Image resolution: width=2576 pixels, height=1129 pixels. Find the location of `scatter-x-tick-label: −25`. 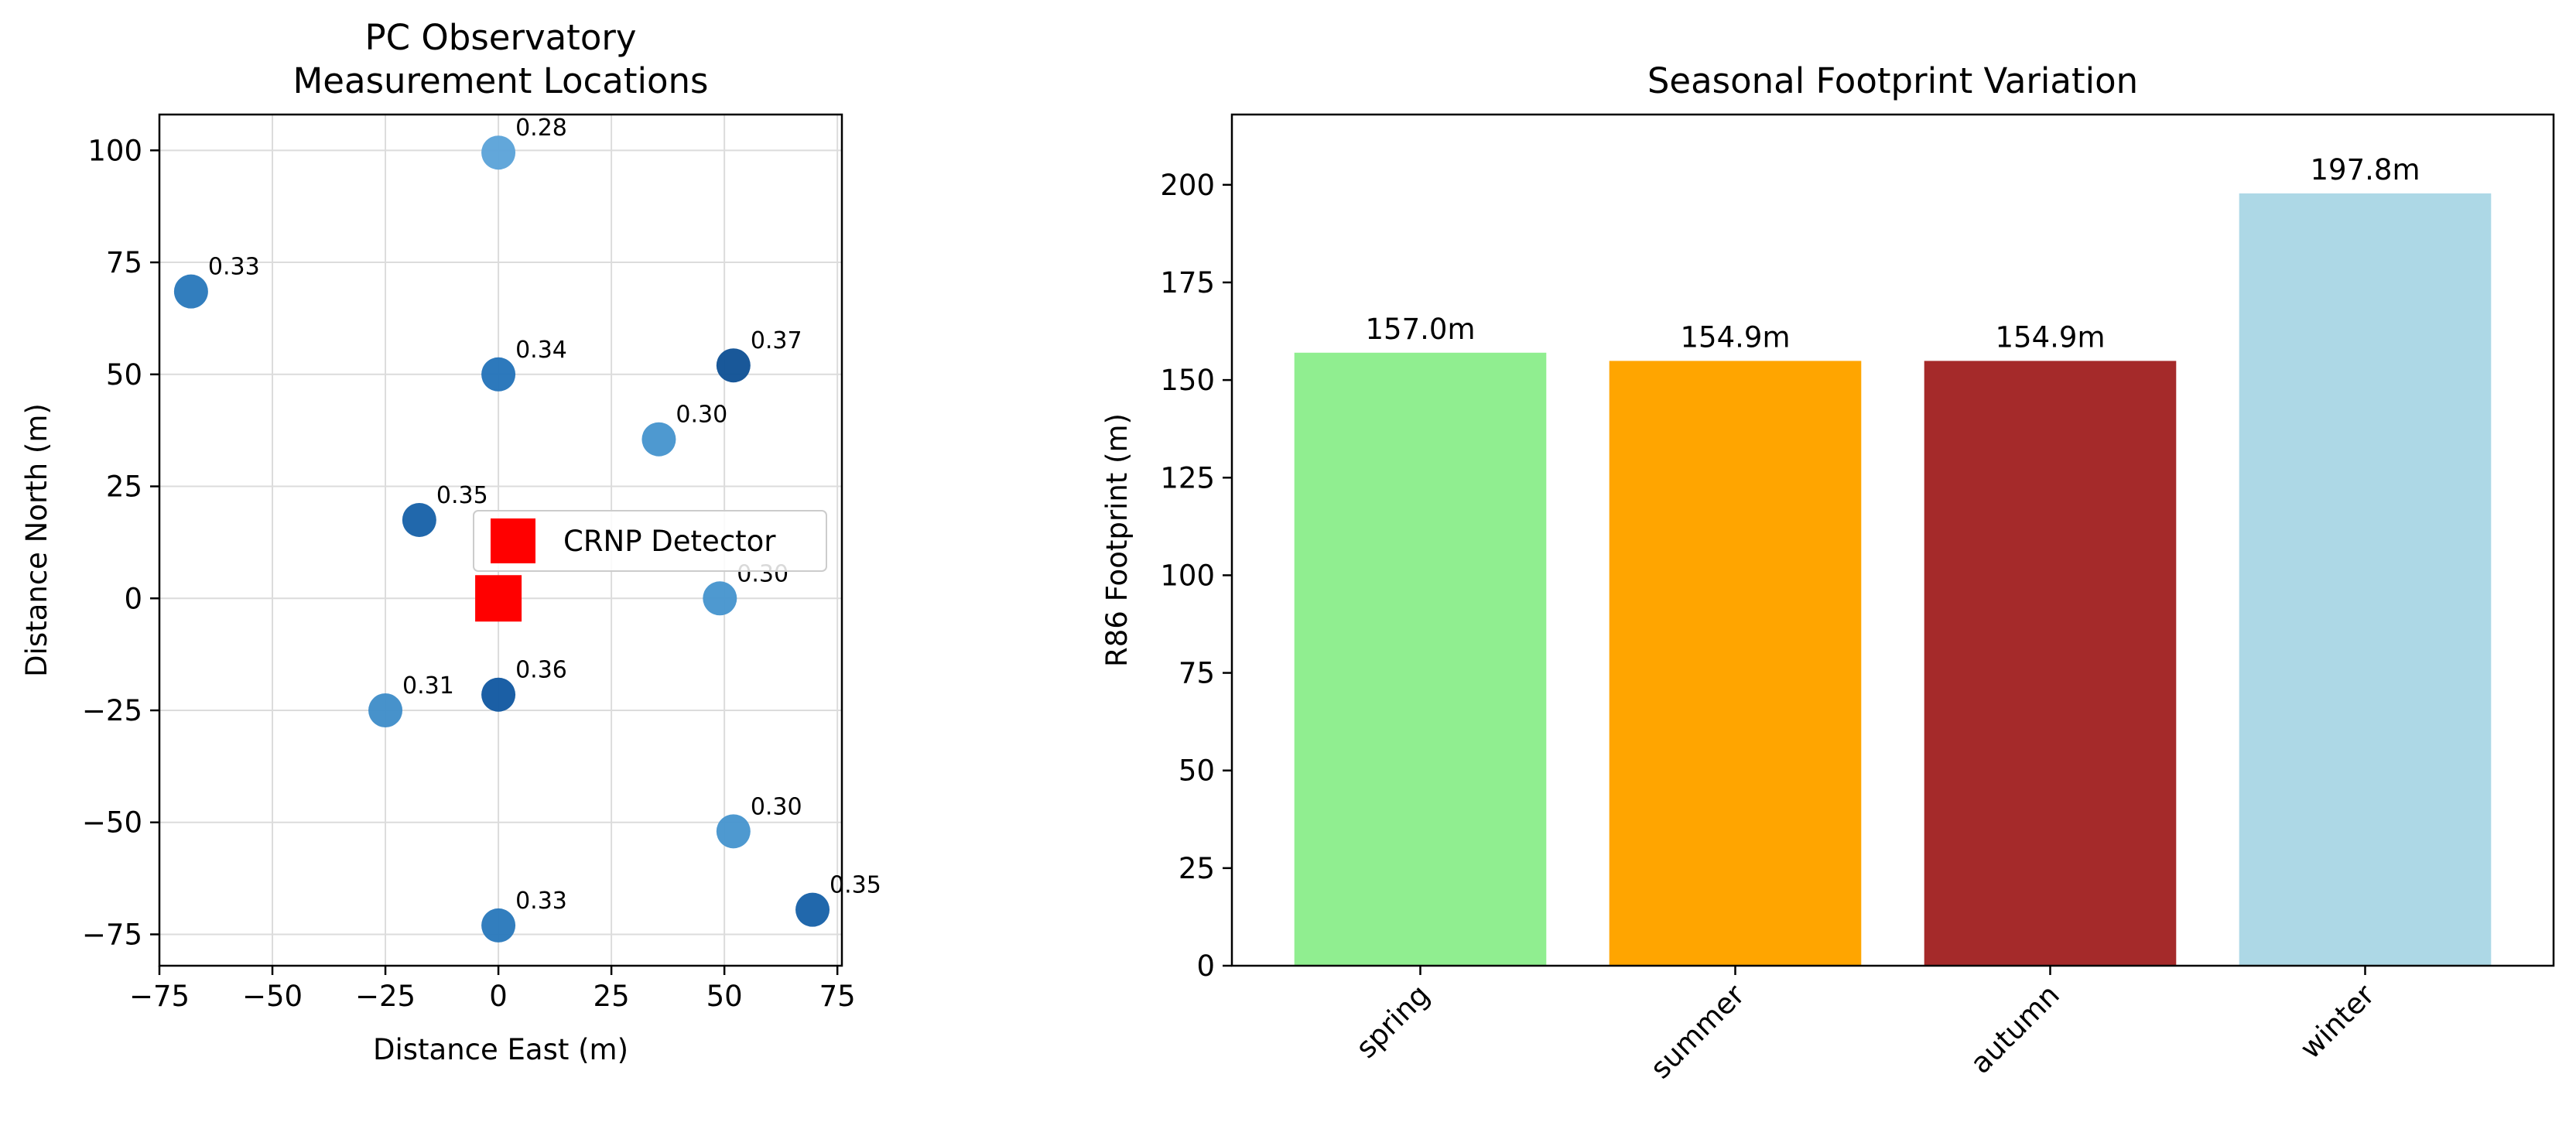

scatter-x-tick-label: −25 is located at coordinates (385, 996).